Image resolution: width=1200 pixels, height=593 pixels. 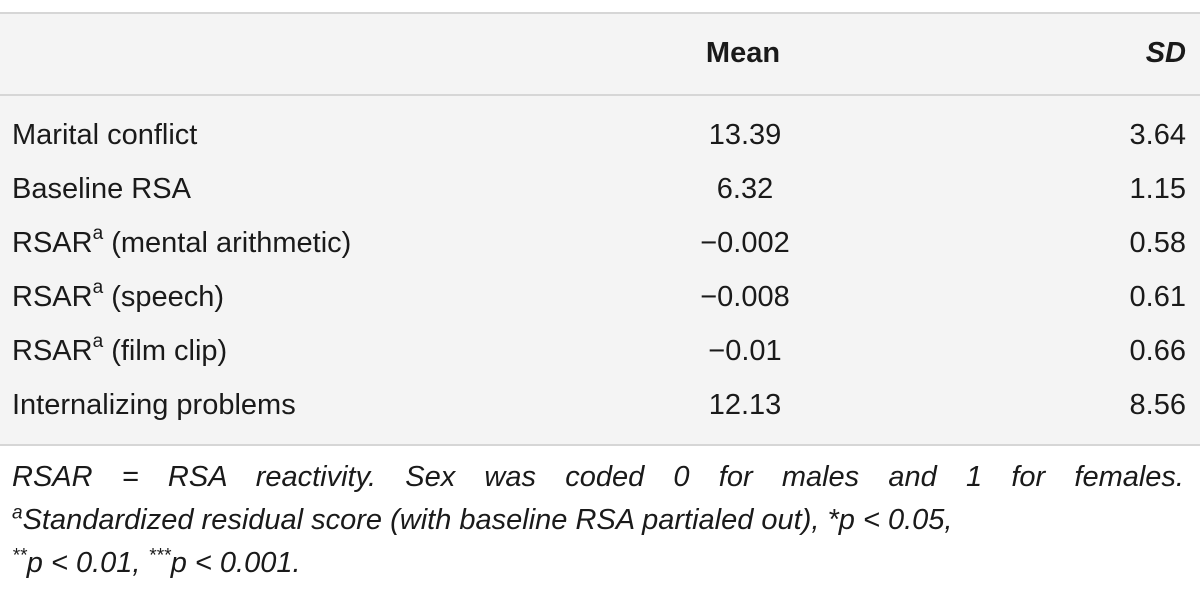 I want to click on row-label: RSARa (film clip), so click(x=120, y=349).